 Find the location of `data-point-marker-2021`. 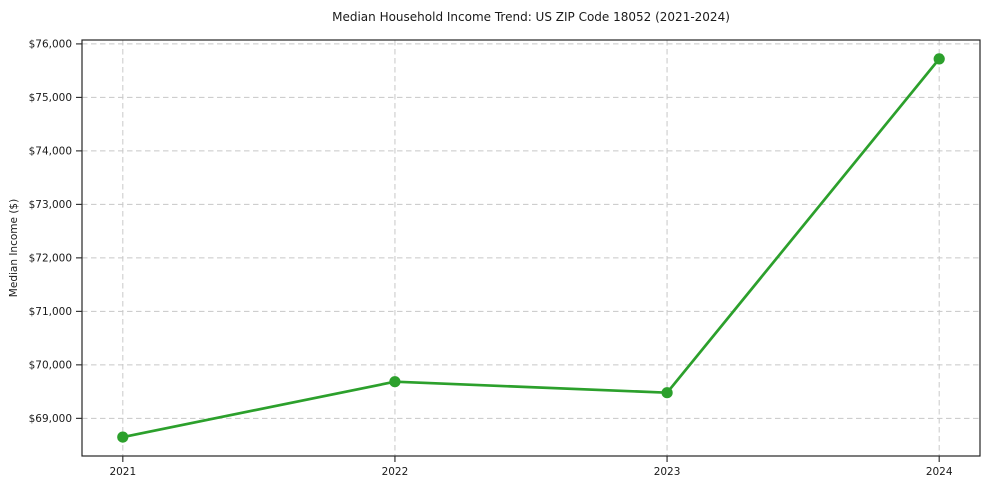

data-point-marker-2021 is located at coordinates (123, 437).